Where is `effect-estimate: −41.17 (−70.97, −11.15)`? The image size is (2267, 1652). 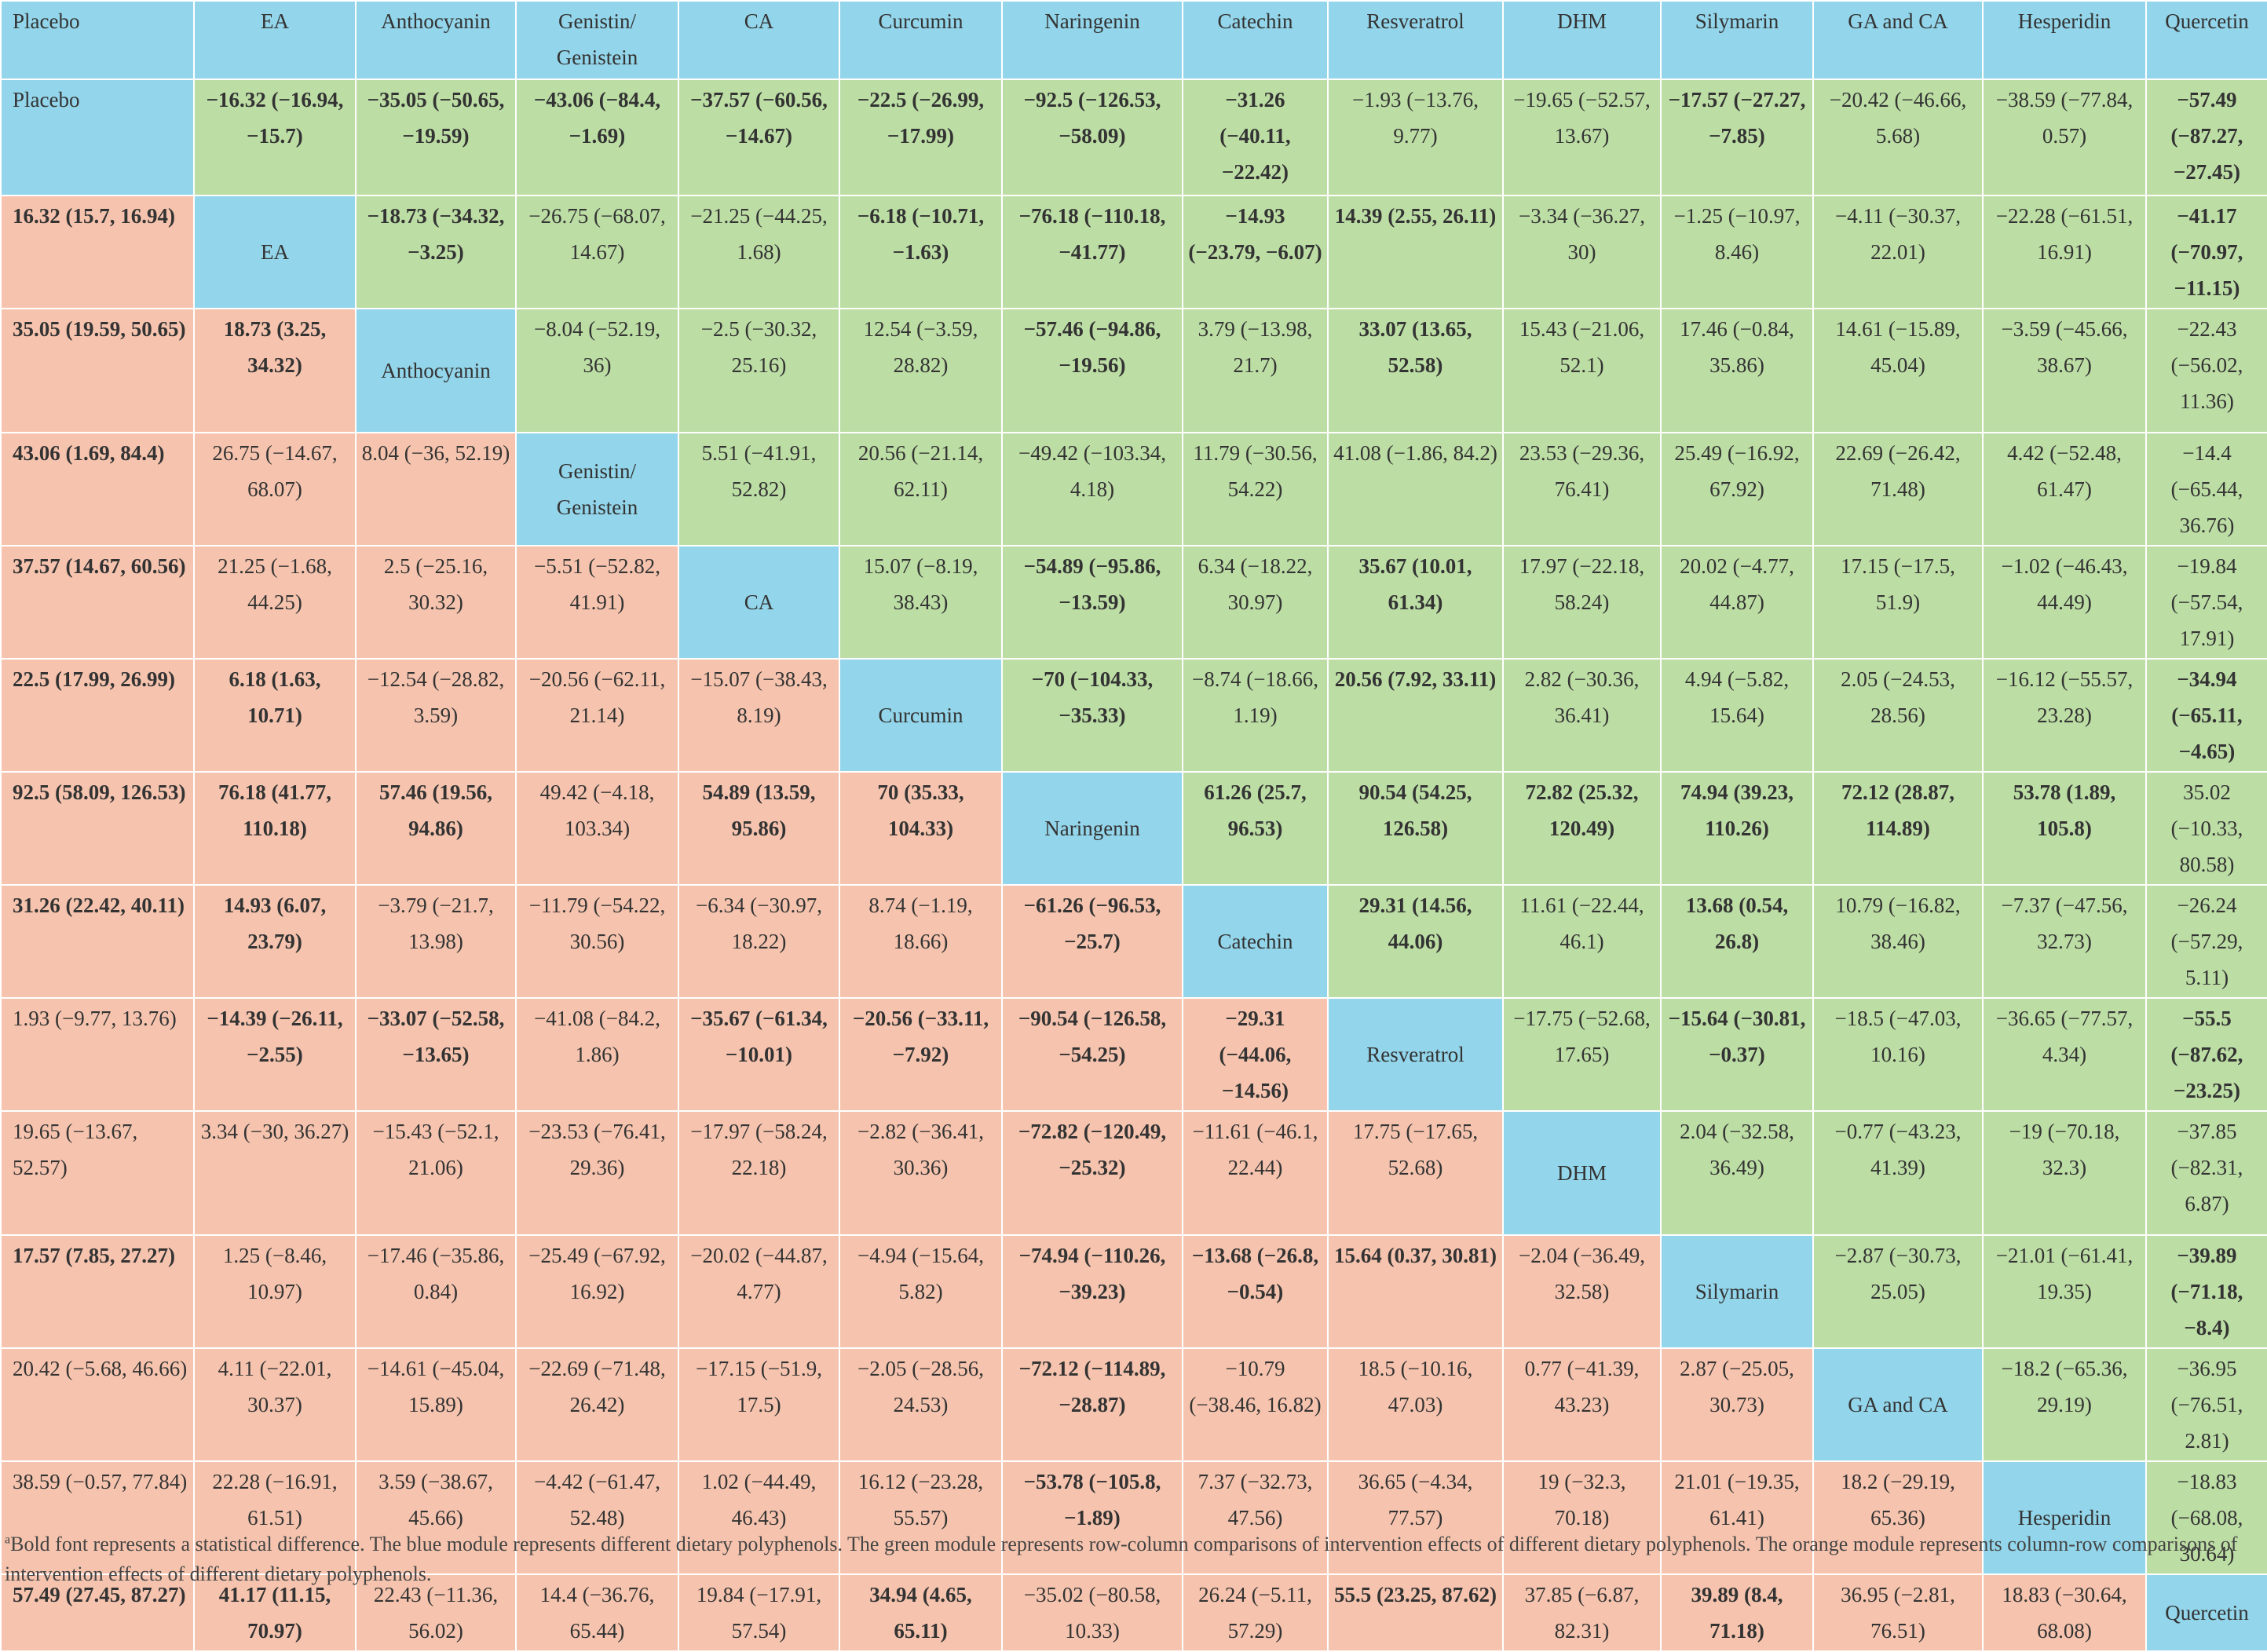
effect-estimate: −41.17 (−70.97, −11.15) is located at coordinates (2206, 252).